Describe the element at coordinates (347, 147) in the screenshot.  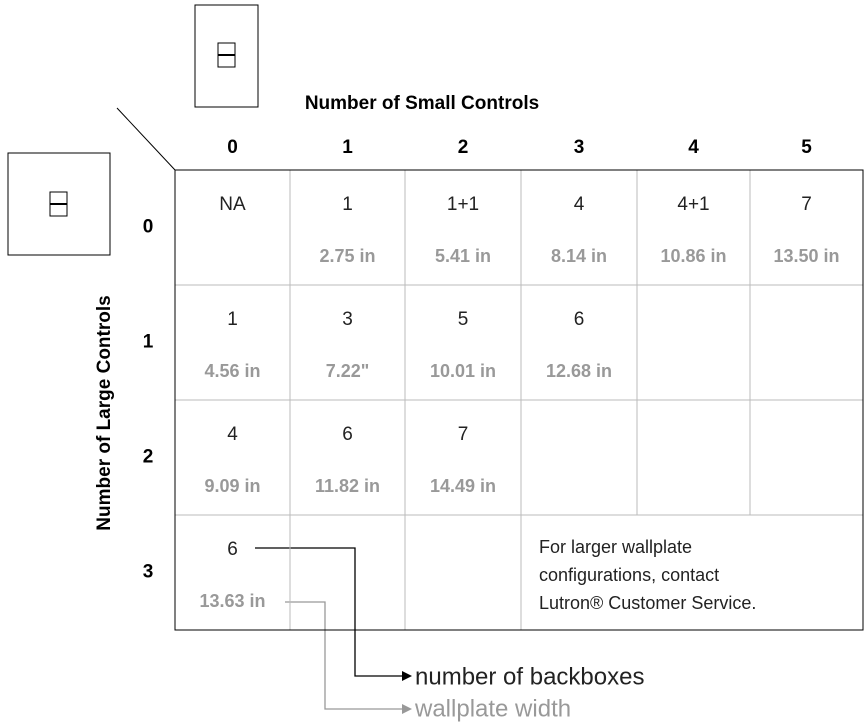
I see `column-label: 1` at that location.